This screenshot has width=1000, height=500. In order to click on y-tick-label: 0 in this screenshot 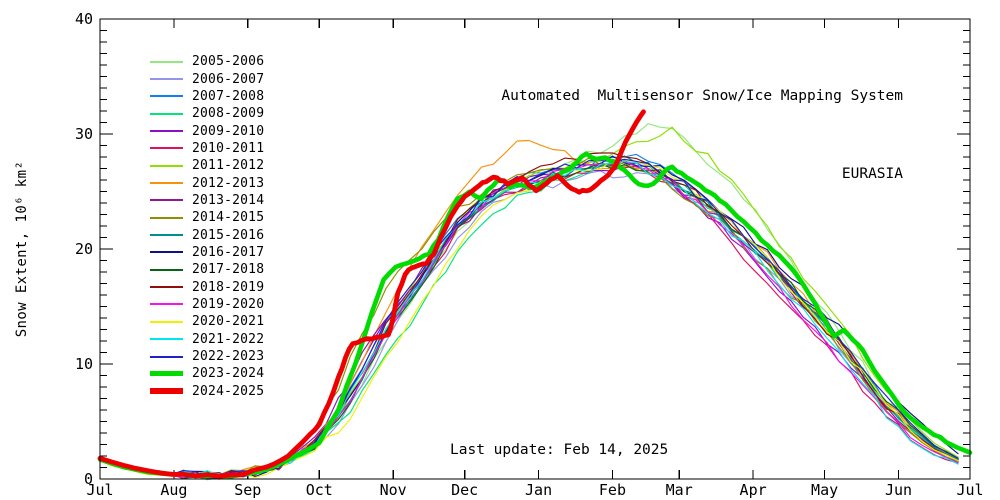, I will do `click(88, 479)`.